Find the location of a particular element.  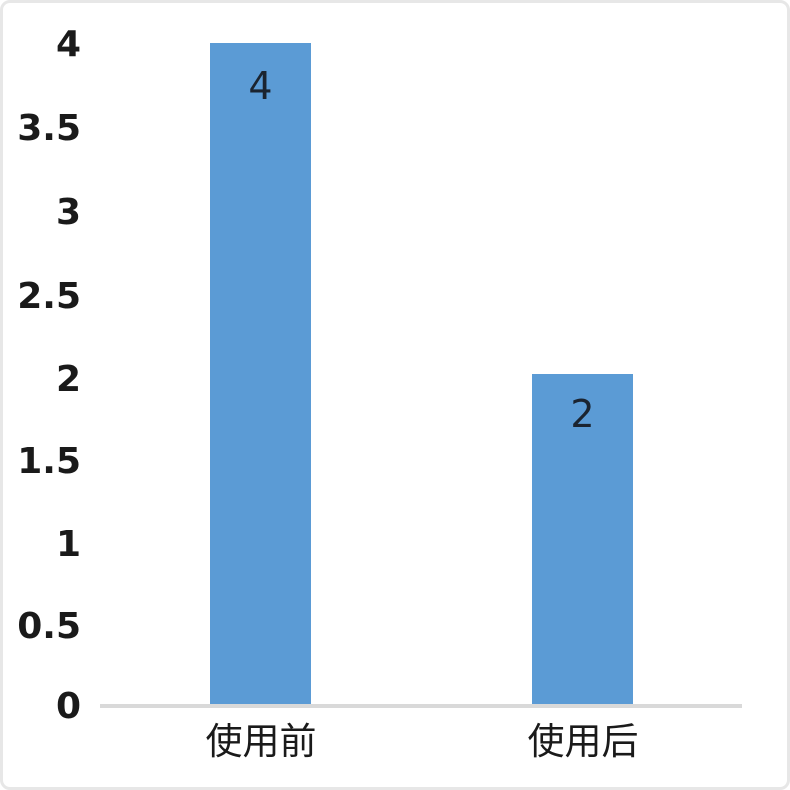

x-axis-category-label: 使用前 is located at coordinates (261, 742).